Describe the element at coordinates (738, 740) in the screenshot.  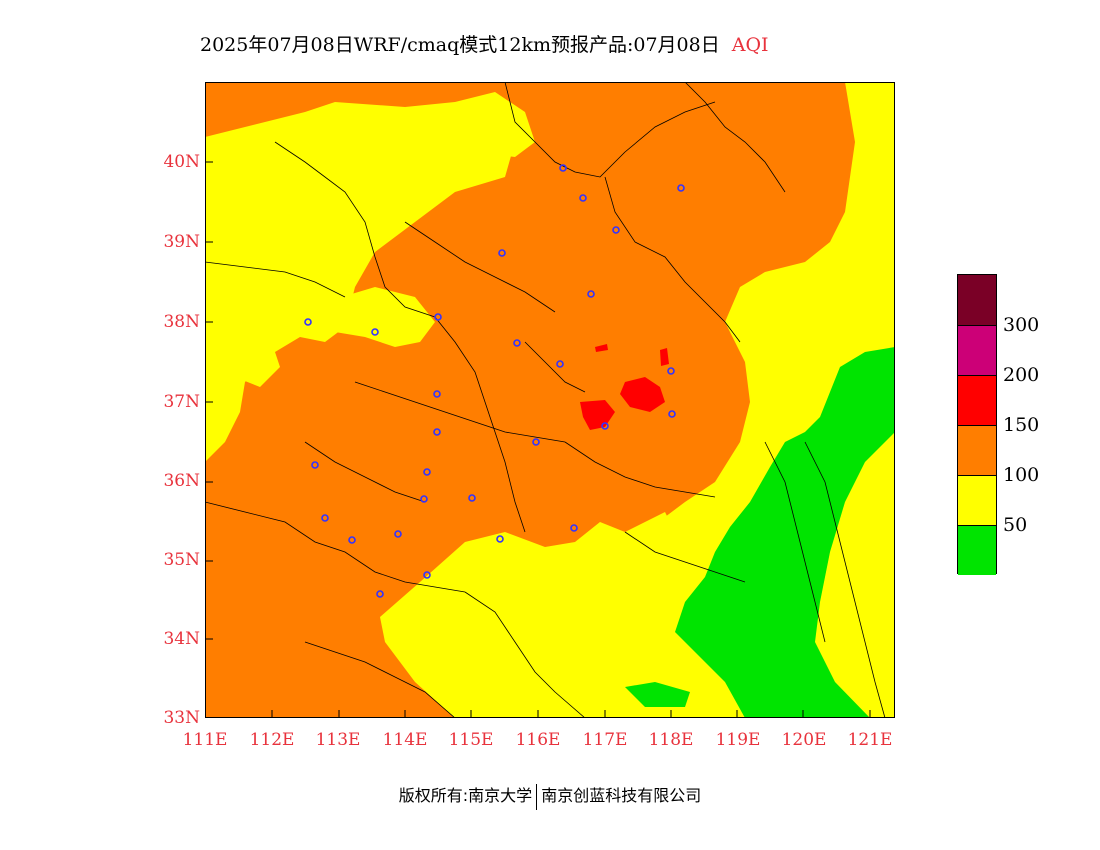
I see `lon-label-119e: 119E` at that location.